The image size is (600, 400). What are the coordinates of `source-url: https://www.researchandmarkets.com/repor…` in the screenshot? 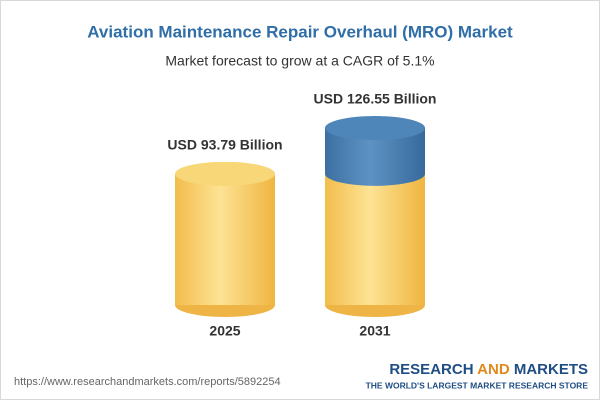 It's located at (147, 382).